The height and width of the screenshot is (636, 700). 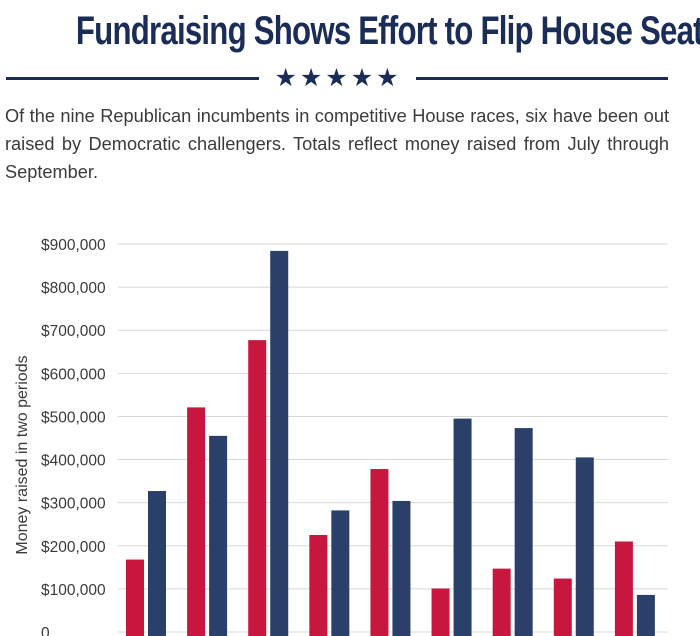 What do you see at coordinates (73, 331) in the screenshot?
I see `y-tick-label: $700,000` at bounding box center [73, 331].